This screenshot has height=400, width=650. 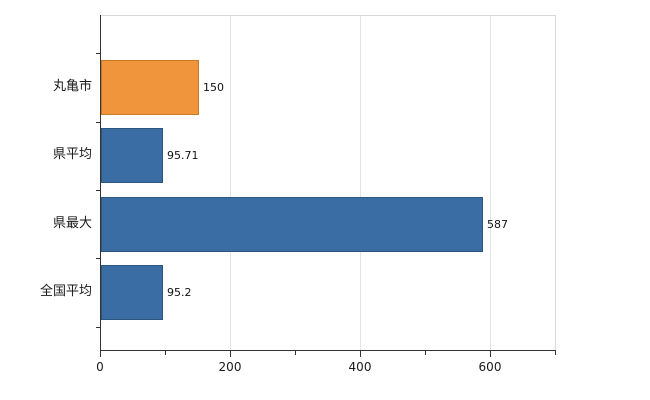 What do you see at coordinates (555, 182) in the screenshot?
I see `plot-border-right` at bounding box center [555, 182].